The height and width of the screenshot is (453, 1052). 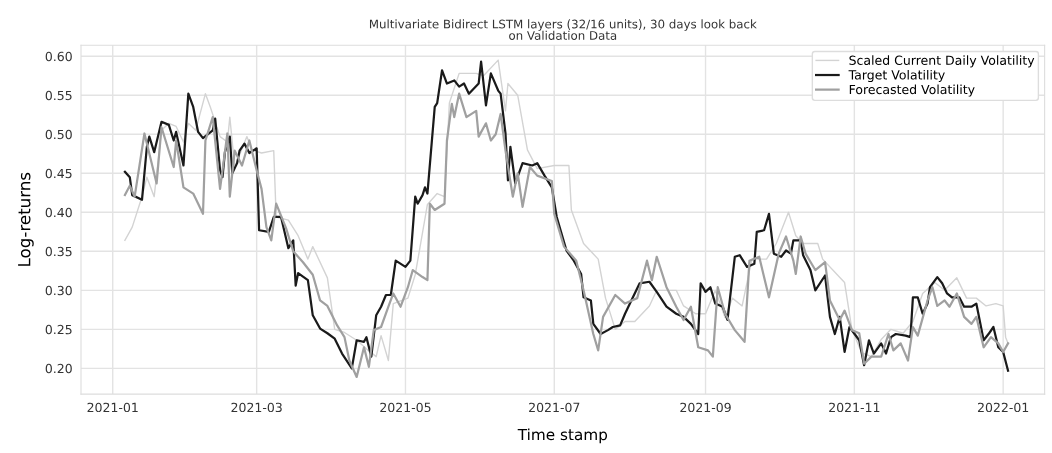 I want to click on y-tick-label: 0.60, so click(x=58, y=56).